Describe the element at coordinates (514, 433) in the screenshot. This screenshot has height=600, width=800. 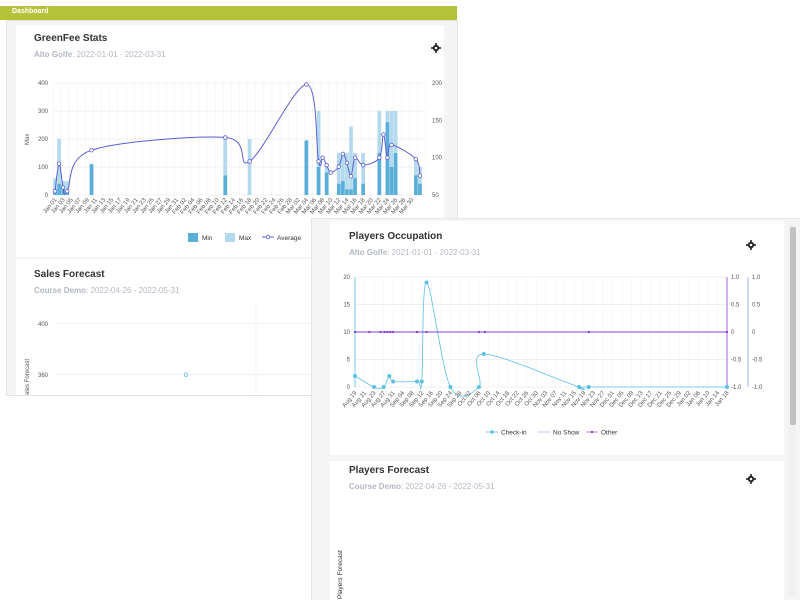
I see `legend-label-checkin: Check-in` at that location.